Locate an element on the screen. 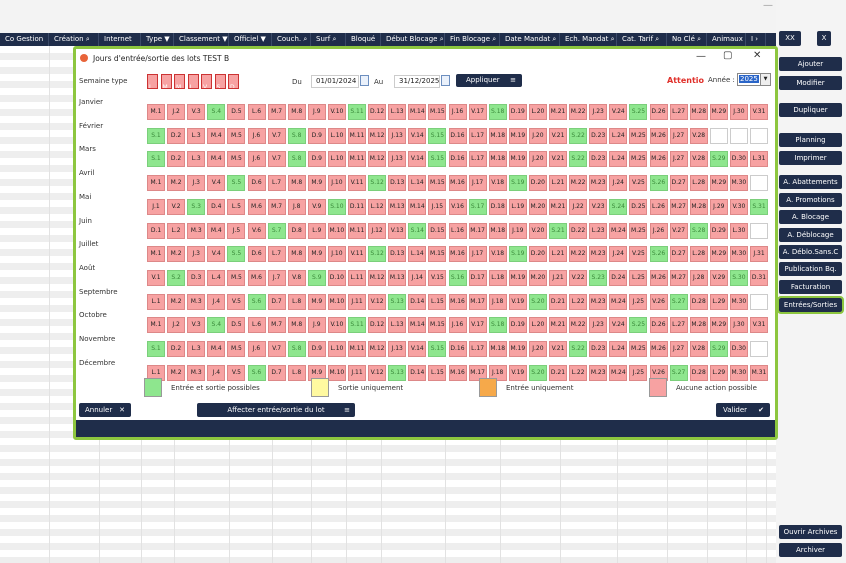  day-cell: J.13 is located at coordinates (397, 159).